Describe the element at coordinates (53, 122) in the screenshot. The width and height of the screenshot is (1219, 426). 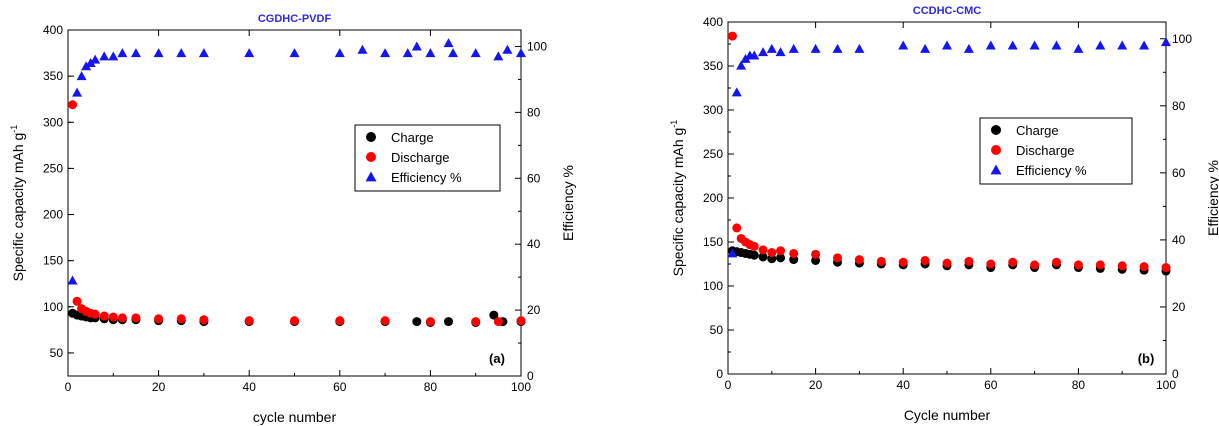
I see `y-tick-label: 300` at that location.